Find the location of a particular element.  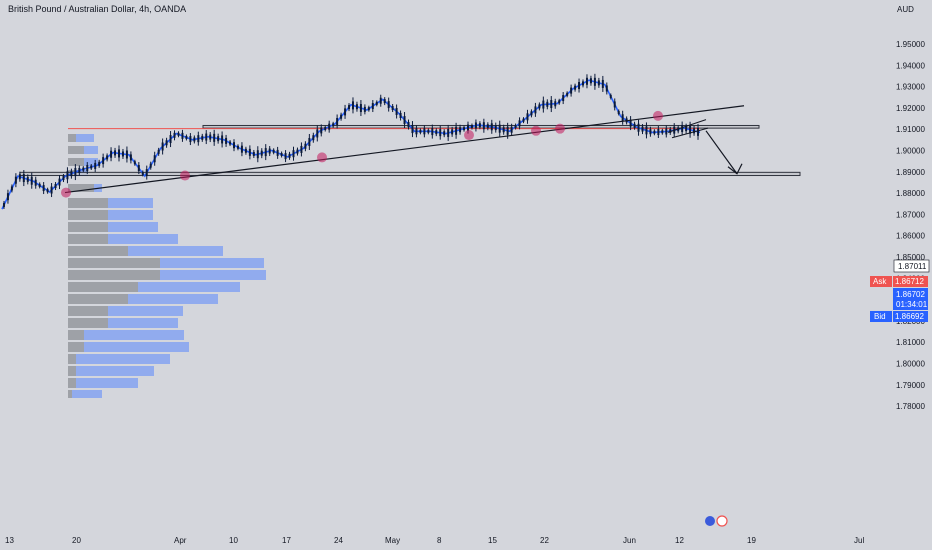

price-tick-label: 1.91000 is located at coordinates (910, 129).